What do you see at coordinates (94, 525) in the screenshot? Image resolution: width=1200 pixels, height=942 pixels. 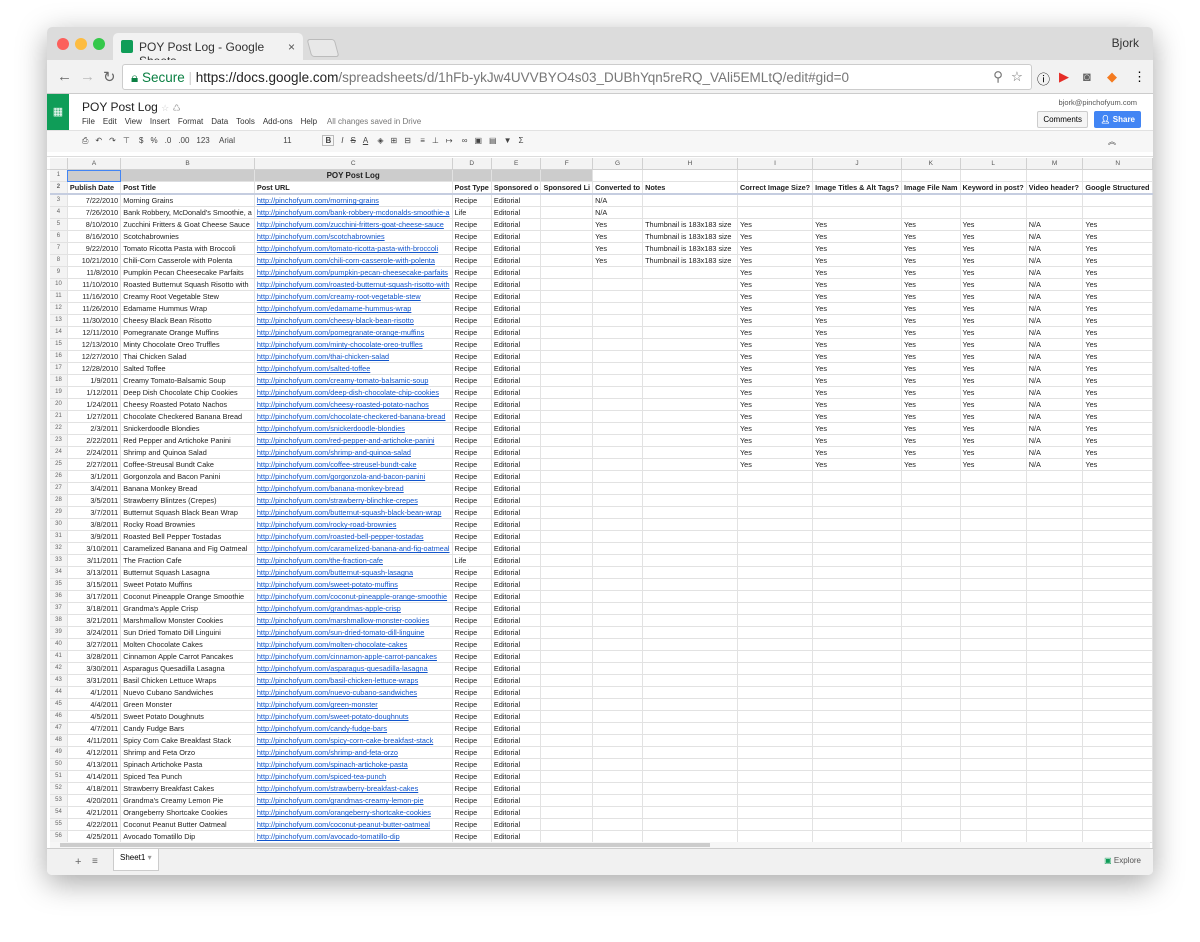 I see `cell: 3/8/2011` at bounding box center [94, 525].